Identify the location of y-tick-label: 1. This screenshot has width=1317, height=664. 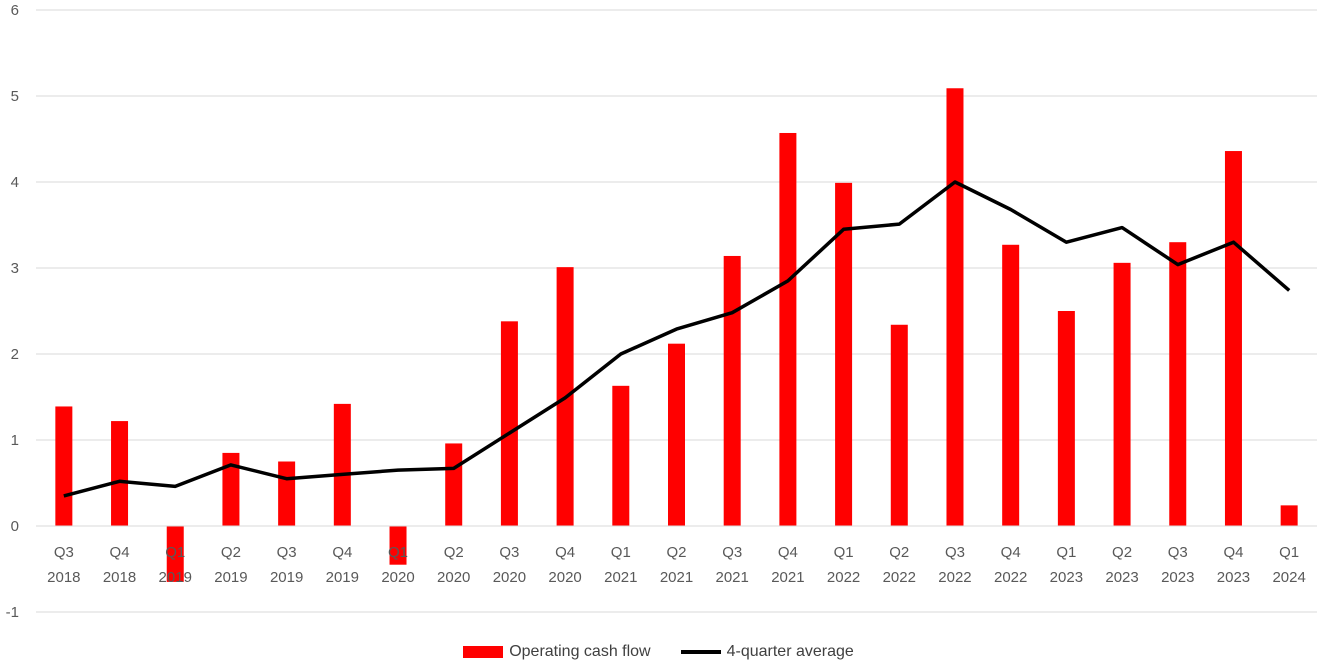
(15, 440).